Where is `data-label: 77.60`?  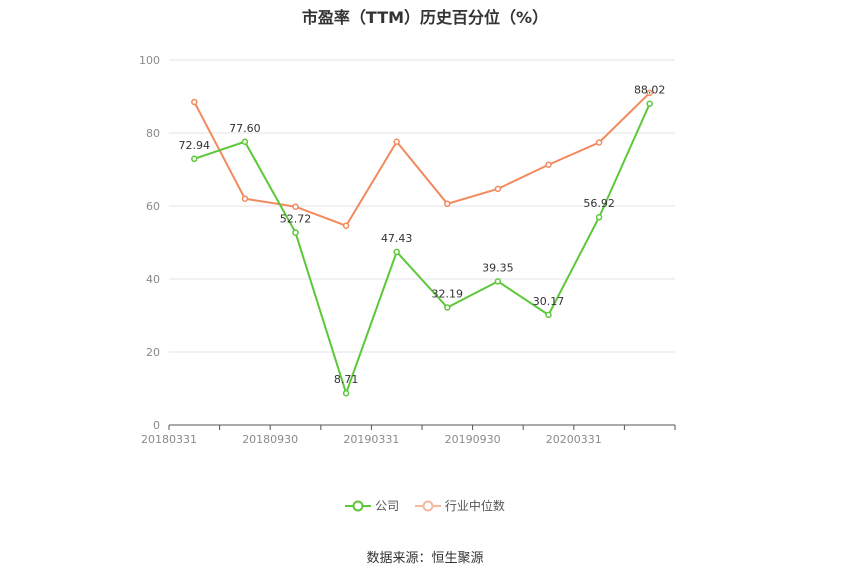
data-label: 77.60 is located at coordinates (245, 128).